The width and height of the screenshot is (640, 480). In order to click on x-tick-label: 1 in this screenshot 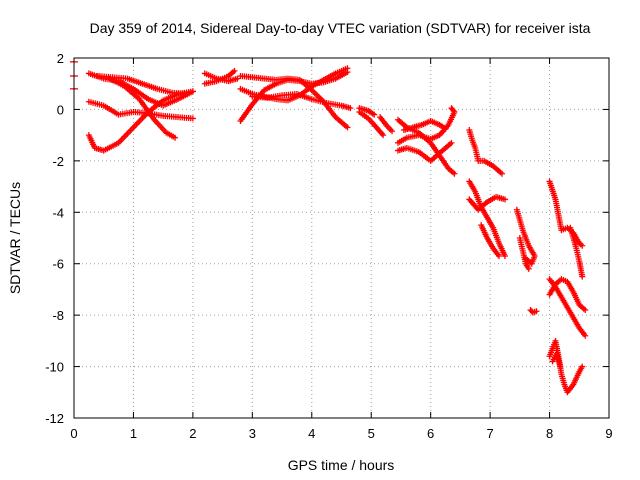, I will do `click(133, 433)`.